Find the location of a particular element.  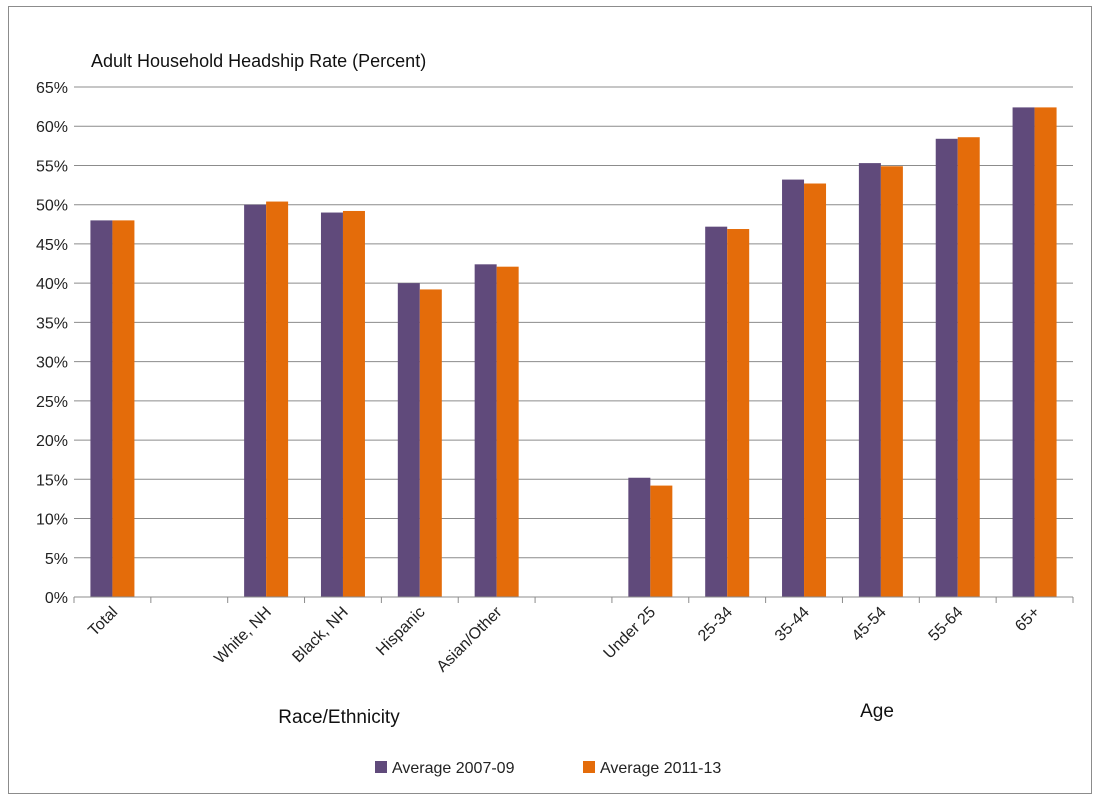

group-label-age: Age is located at coordinates (877, 711).